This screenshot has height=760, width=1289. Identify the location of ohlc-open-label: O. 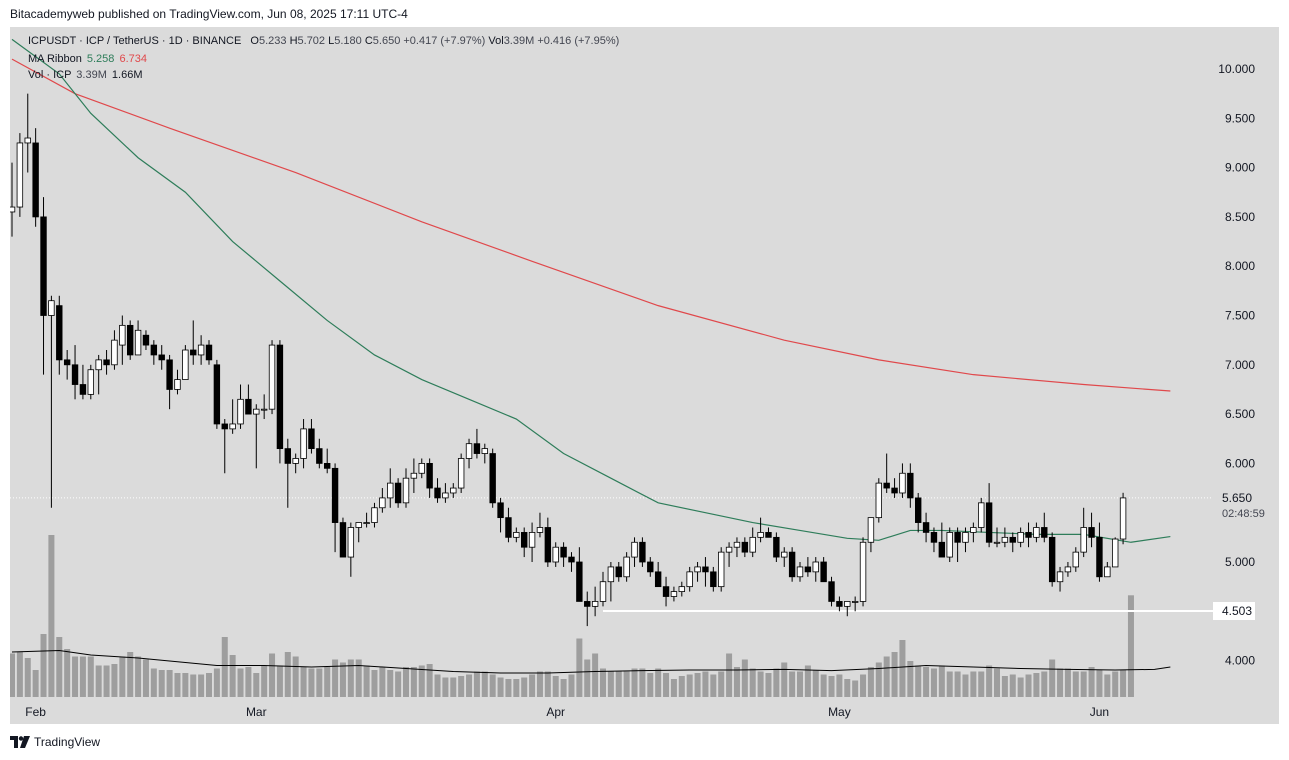
(254, 41).